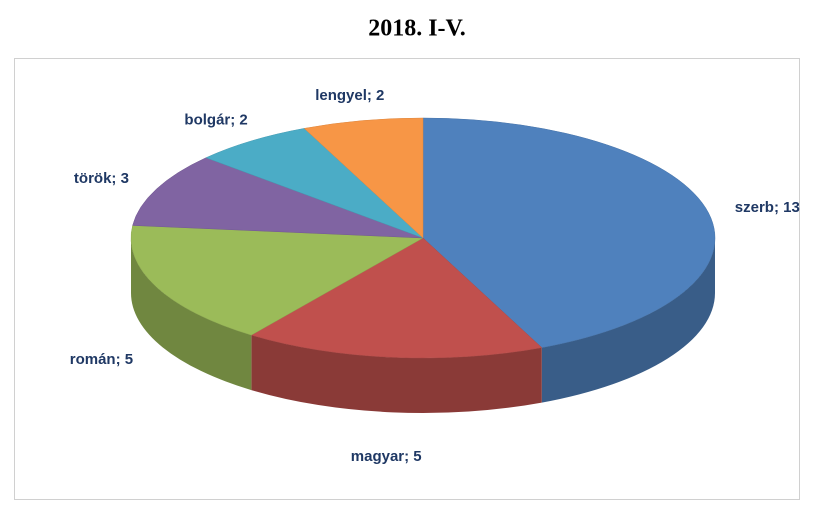 This screenshot has height=505, width=814. I want to click on data-label: szerb; 13, so click(767, 207).